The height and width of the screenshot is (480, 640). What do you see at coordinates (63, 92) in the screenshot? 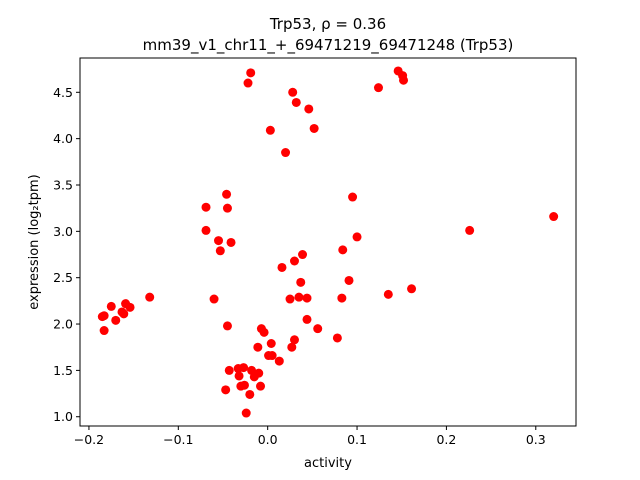
I see `y-tick-label: 4.5` at bounding box center [63, 92].